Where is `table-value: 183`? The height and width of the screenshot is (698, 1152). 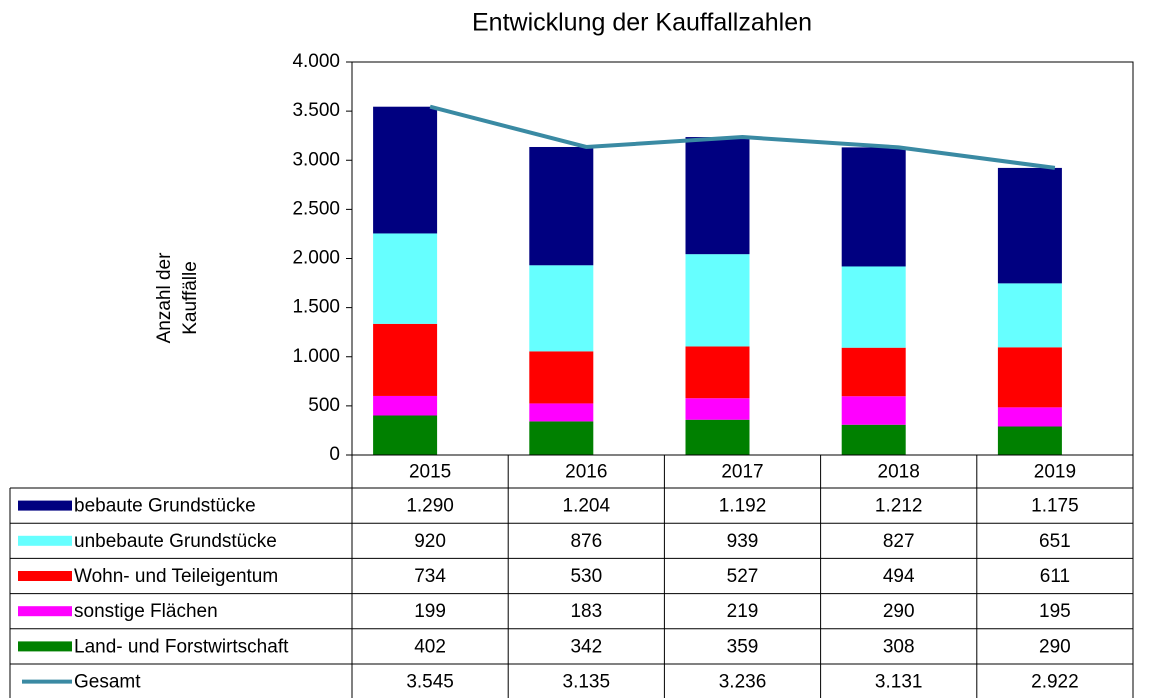
table-value: 183 is located at coordinates (586, 611).